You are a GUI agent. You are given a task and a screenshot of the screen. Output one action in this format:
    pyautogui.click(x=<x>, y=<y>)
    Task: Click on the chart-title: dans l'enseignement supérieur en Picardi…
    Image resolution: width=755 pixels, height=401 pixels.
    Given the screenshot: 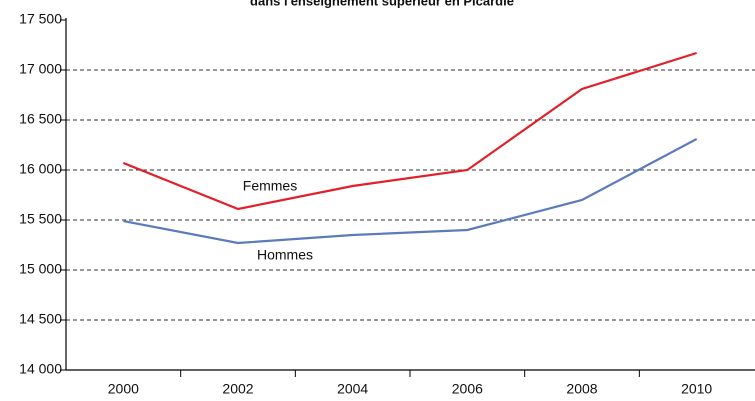 What is the action you would take?
    pyautogui.click(x=382, y=4)
    